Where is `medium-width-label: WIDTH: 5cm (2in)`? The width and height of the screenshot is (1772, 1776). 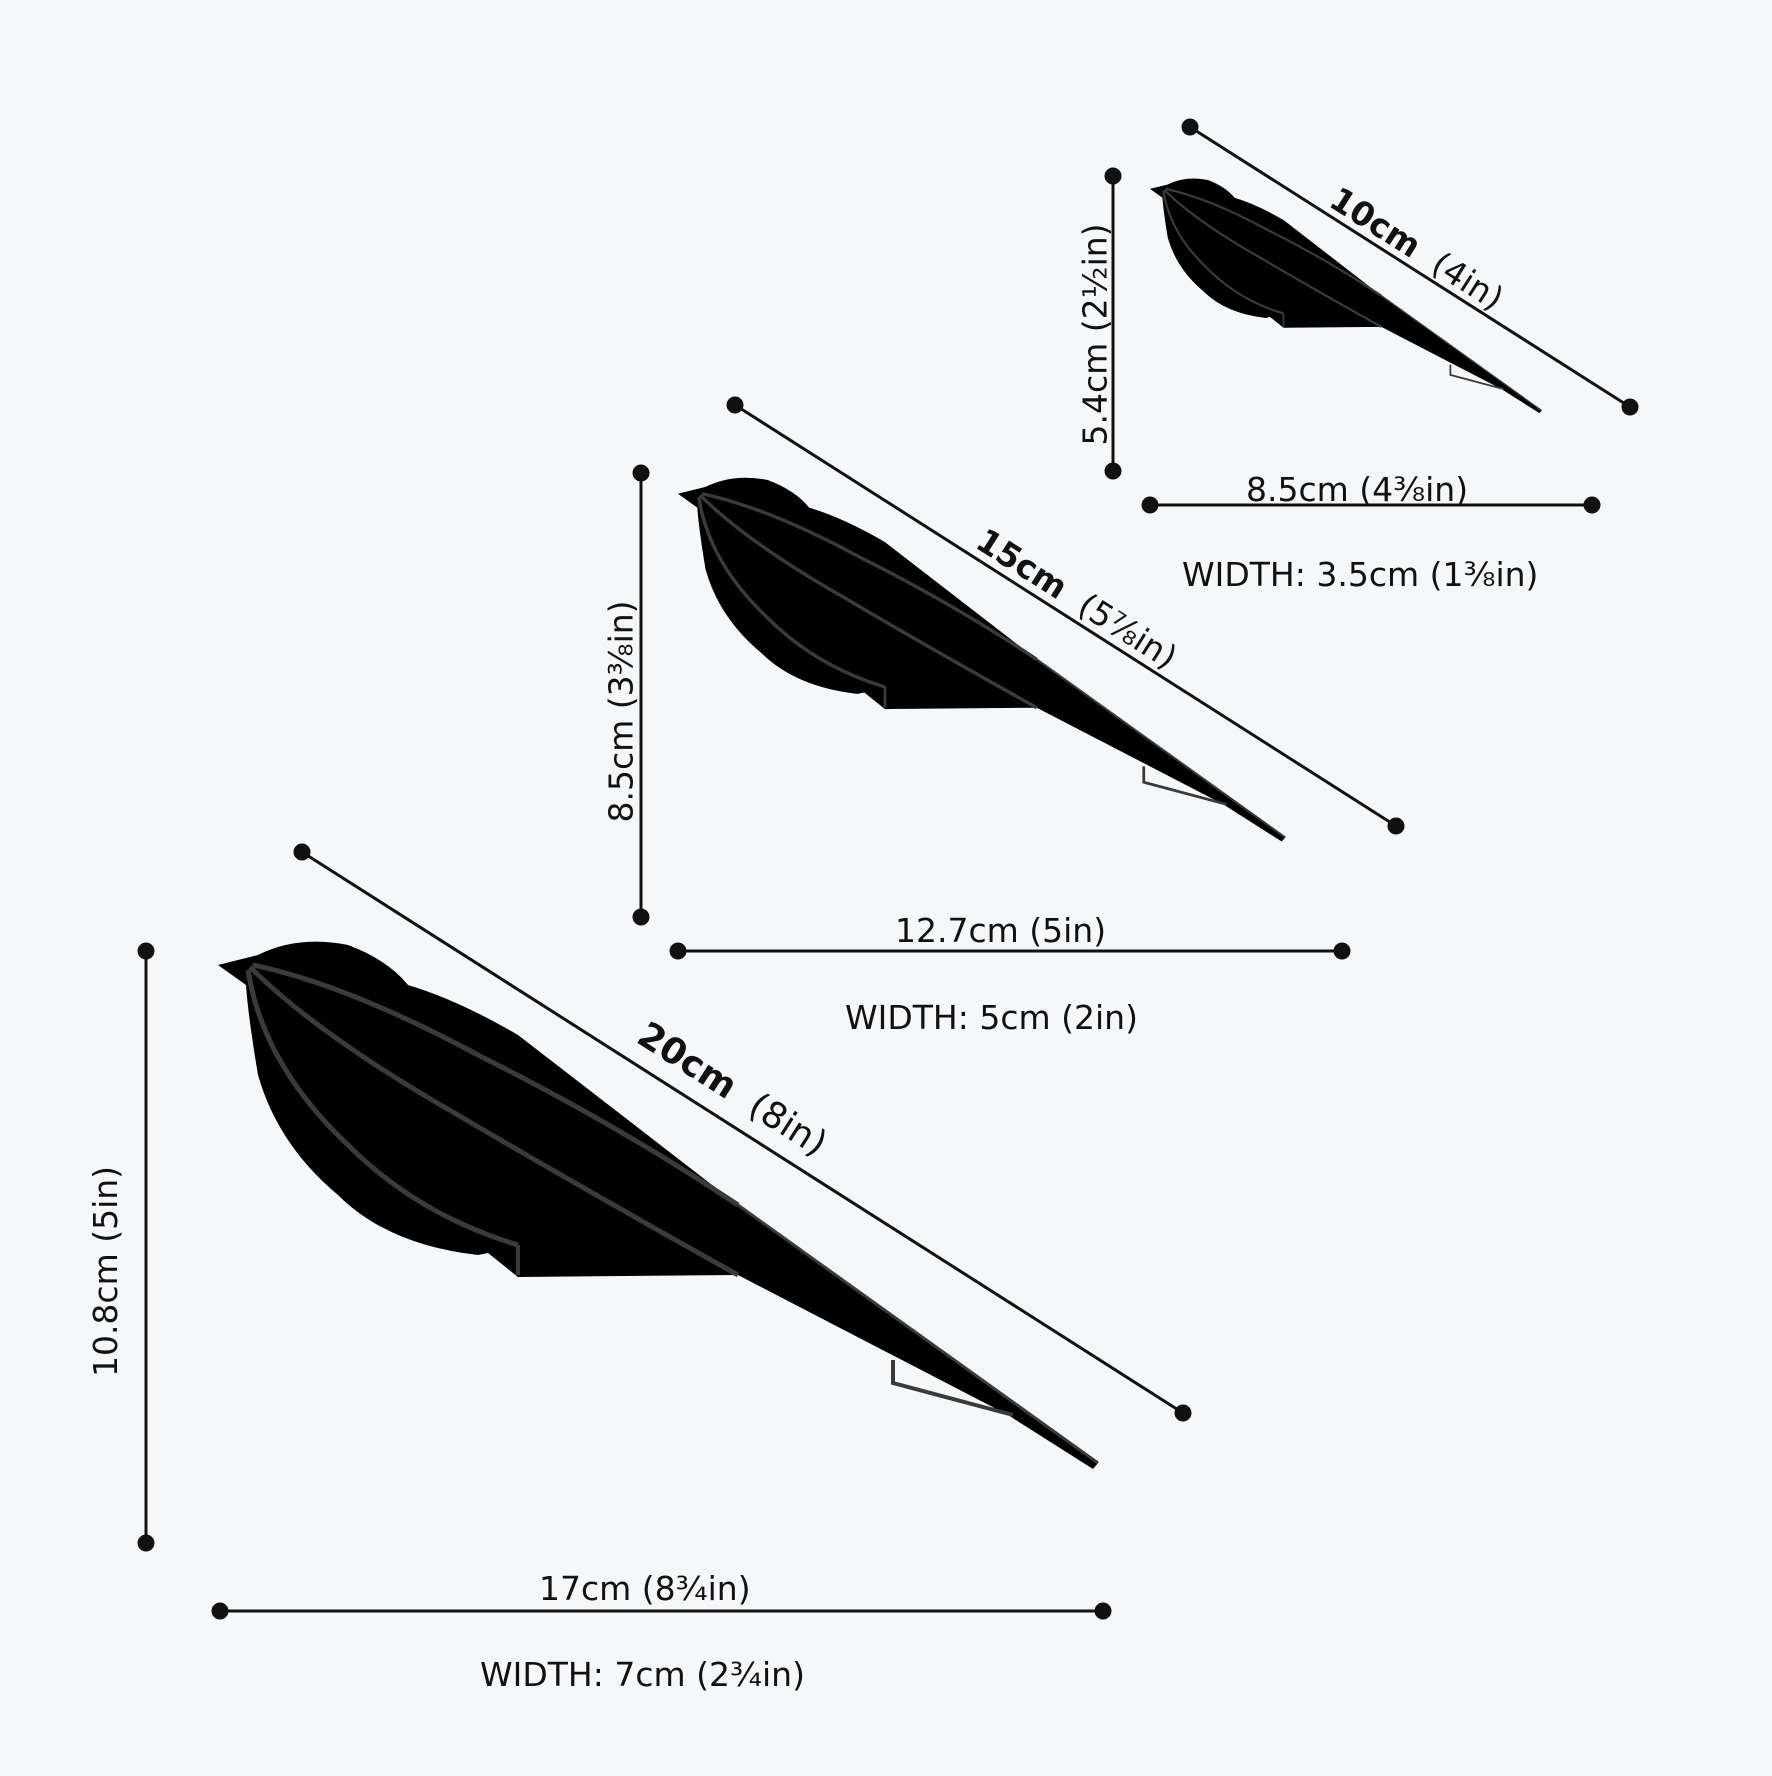 medium-width-label: WIDTH: 5cm (2in) is located at coordinates (991, 1017).